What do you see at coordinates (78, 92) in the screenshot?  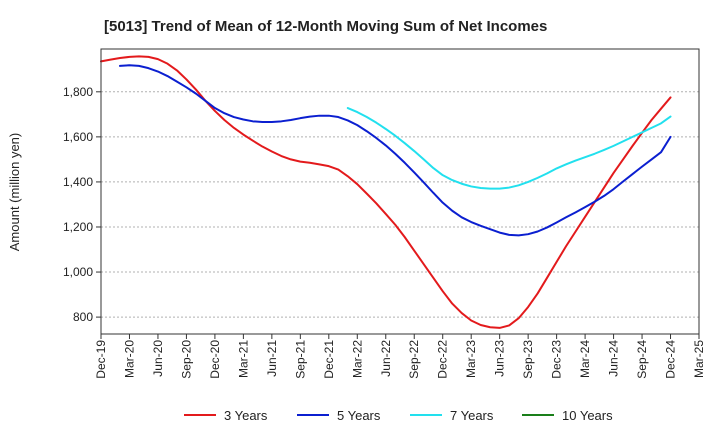 I see `y-tick-label: 1,800` at bounding box center [78, 92].